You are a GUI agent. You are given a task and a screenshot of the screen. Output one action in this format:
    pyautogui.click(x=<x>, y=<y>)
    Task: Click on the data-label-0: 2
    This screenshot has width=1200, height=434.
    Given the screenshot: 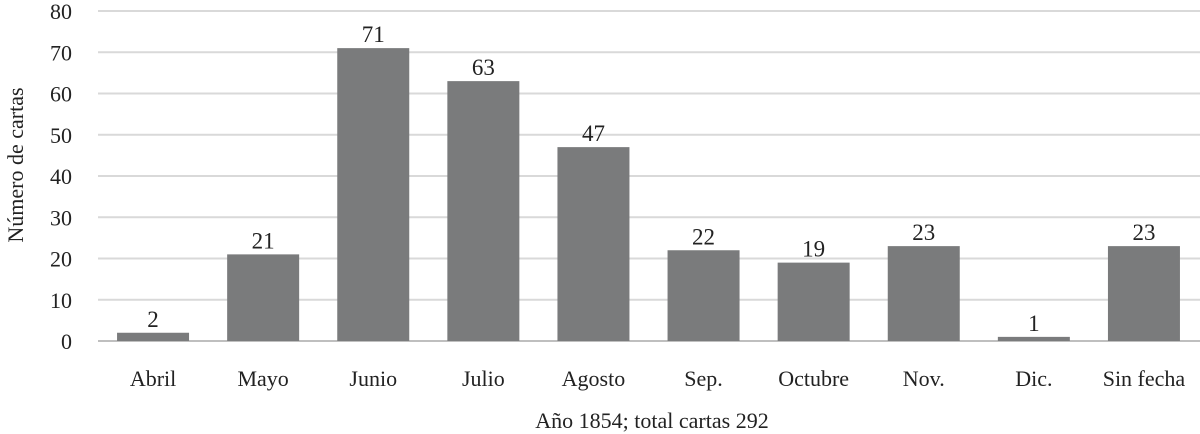 What is the action you would take?
    pyautogui.click(x=153, y=319)
    